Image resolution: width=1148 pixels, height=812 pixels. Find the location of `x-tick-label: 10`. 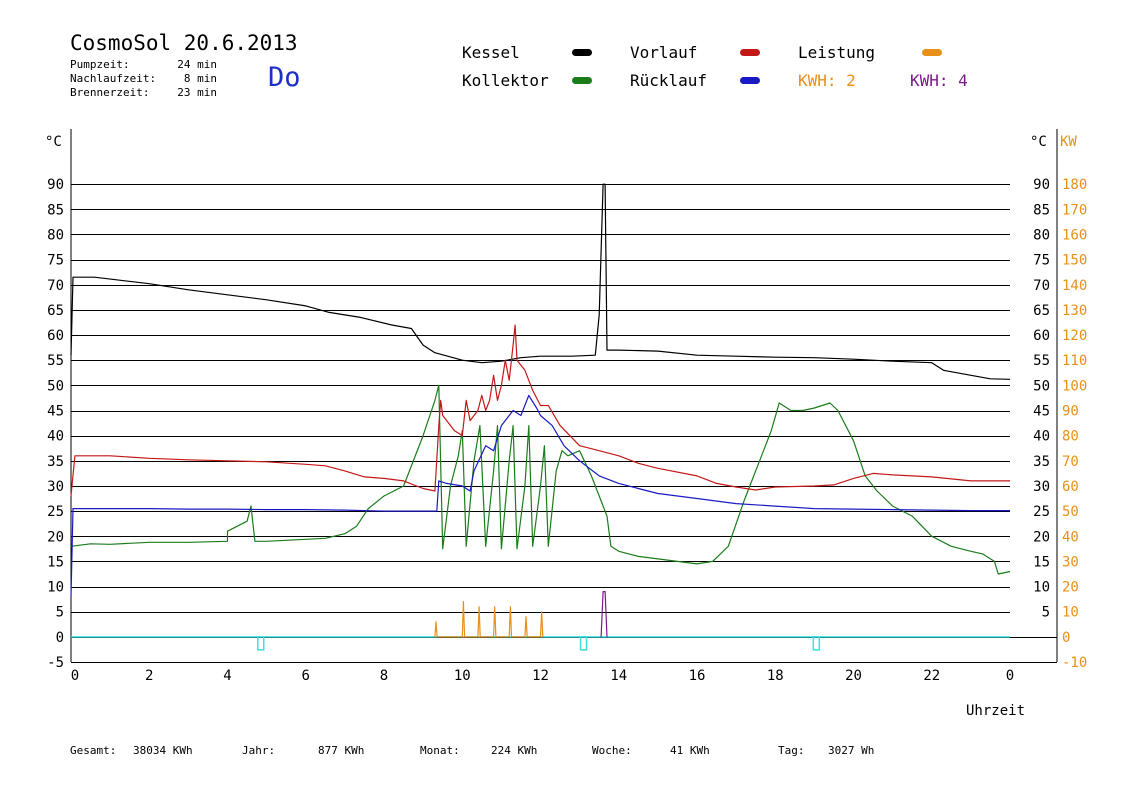

x-tick-label: 10 is located at coordinates (462, 676).